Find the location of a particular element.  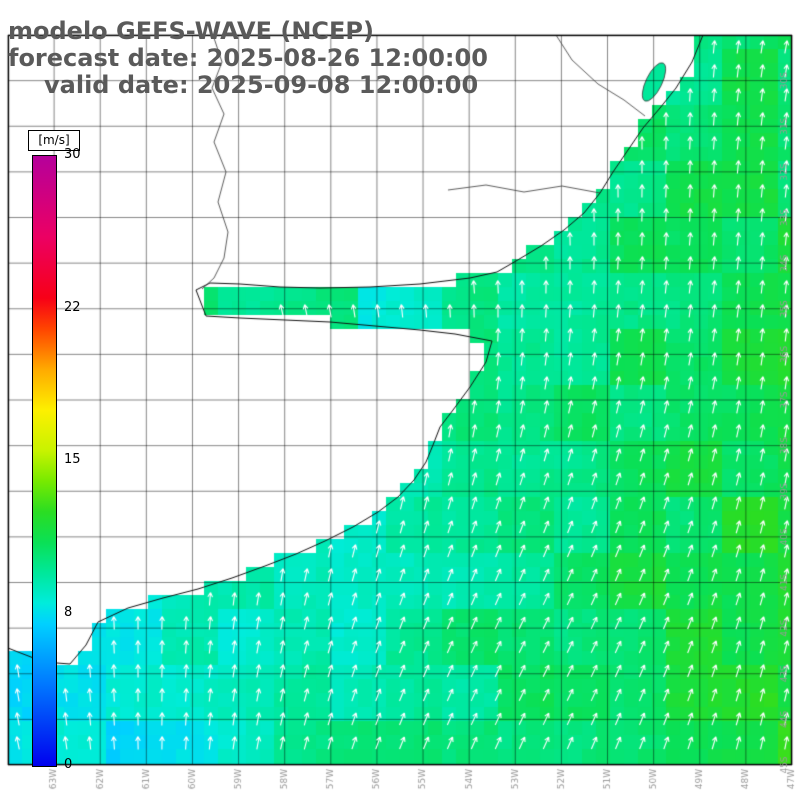

colorbar-tick-label: 15 is located at coordinates (72, 459).